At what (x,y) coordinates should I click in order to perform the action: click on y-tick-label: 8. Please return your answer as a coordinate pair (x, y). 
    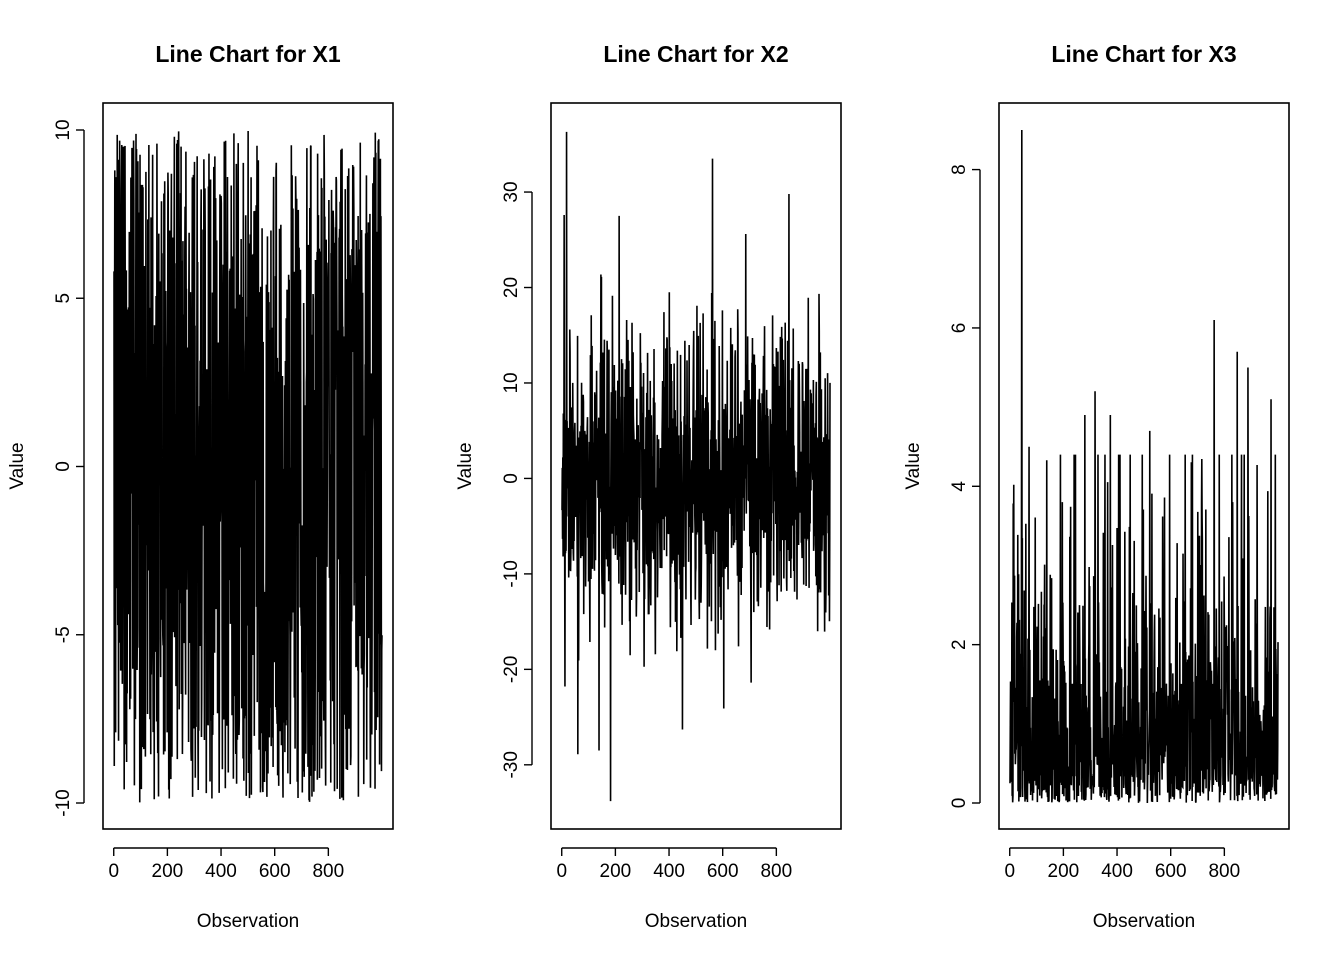
    Looking at the image, I should click on (959, 169).